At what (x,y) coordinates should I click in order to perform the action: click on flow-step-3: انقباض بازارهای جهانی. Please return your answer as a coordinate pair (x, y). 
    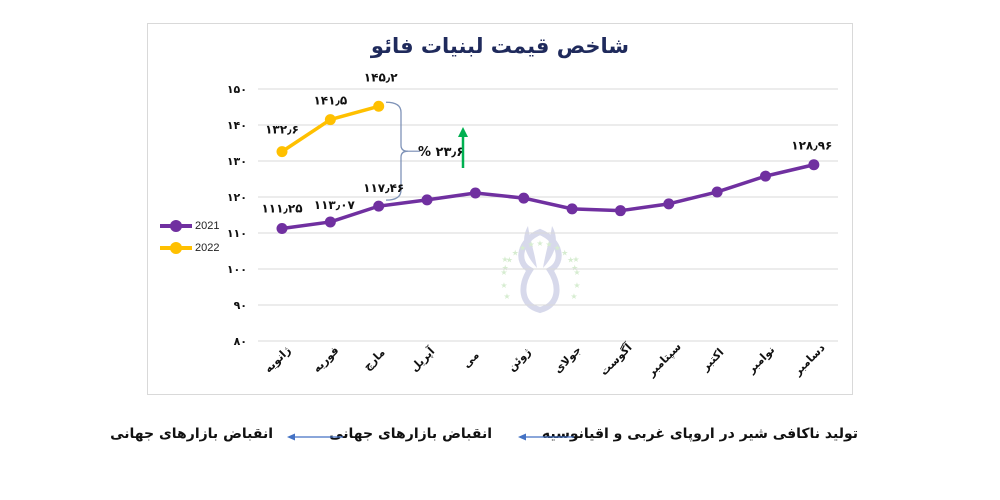
    Looking at the image, I should click on (191, 434).